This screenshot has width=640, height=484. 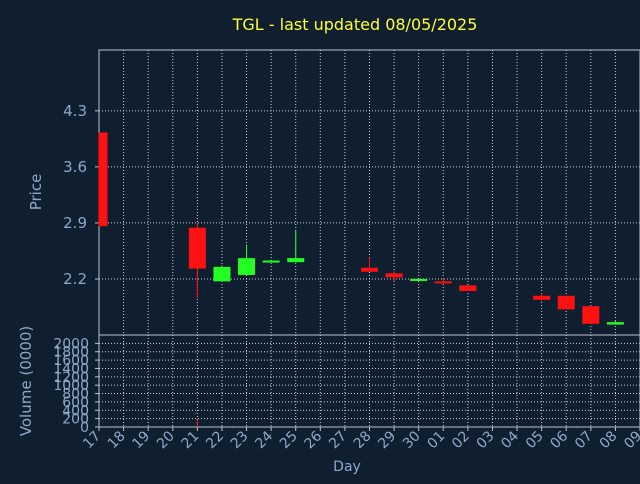 What do you see at coordinates (75, 411) in the screenshot?
I see `volume-tick-label: 400` at bounding box center [75, 411].